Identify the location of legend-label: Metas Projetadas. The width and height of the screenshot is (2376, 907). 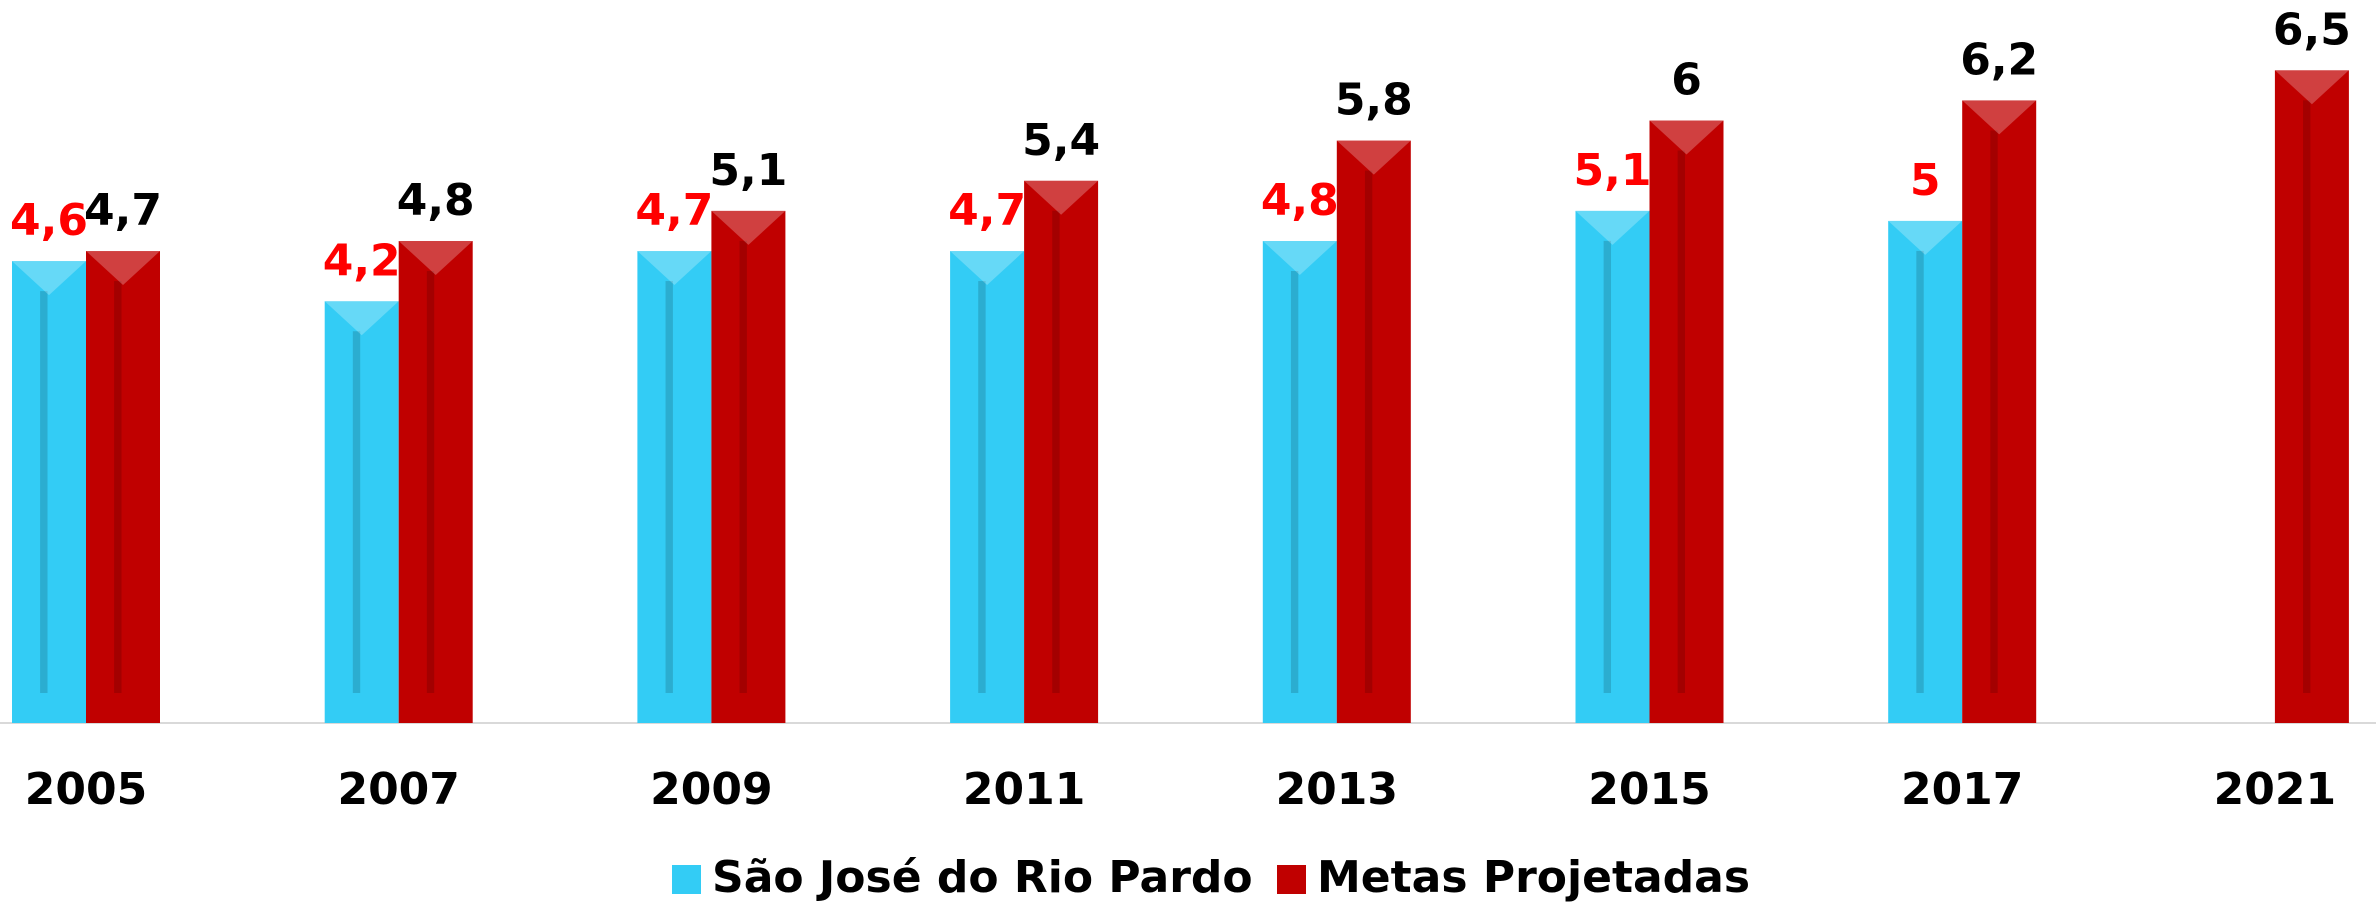
(1533, 877).